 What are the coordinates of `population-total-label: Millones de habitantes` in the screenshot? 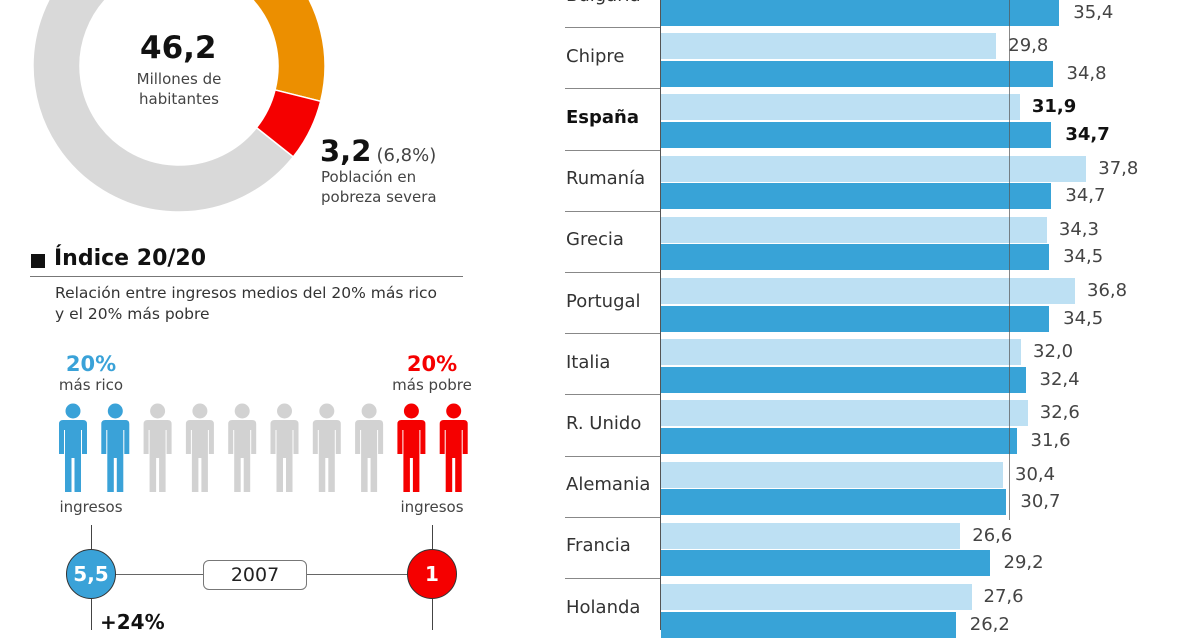 It's located at (179, 89).